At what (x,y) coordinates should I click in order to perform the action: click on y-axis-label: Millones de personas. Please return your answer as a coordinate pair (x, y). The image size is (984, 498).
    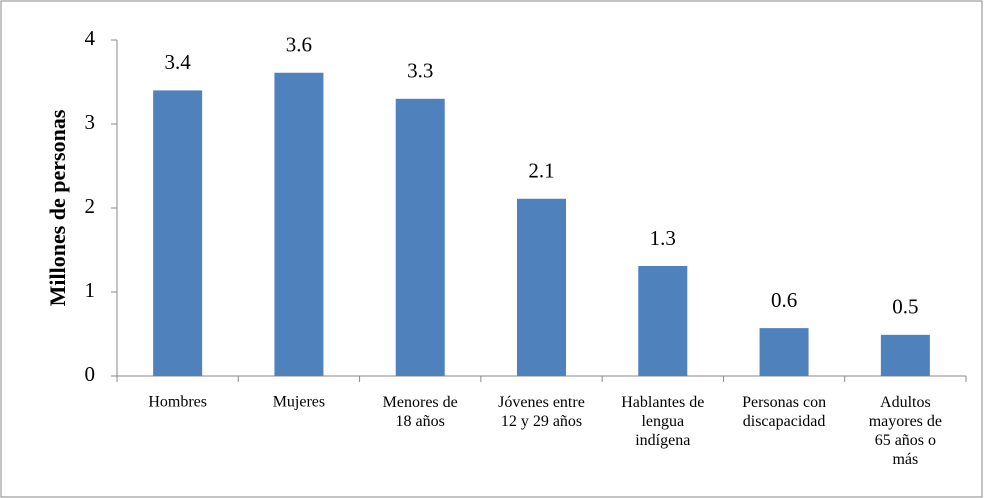
    Looking at the image, I should click on (57, 207).